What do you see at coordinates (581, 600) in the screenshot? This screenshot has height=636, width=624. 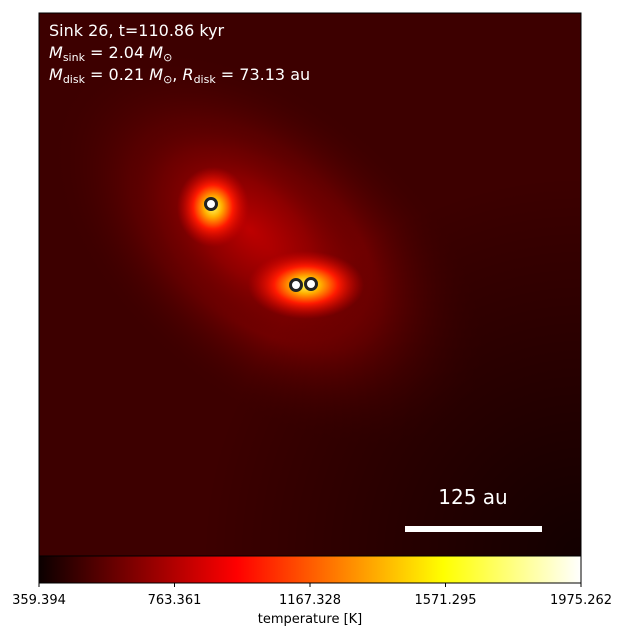 I see `colorbar-tick-label: 1975.262` at bounding box center [581, 600].